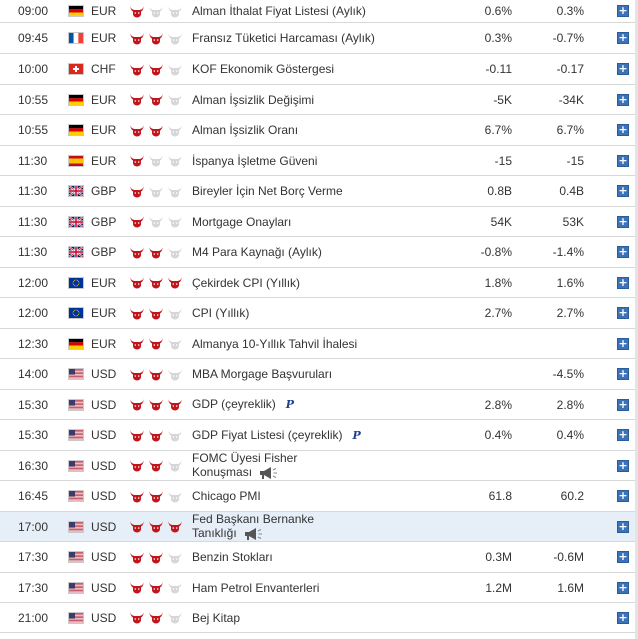  Describe the element at coordinates (232, 557) in the screenshot. I see `event-name: Benzin Stokları` at that location.